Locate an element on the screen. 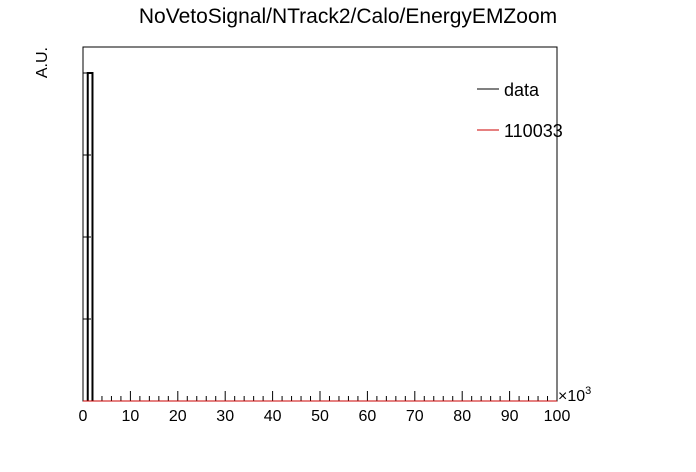 The image size is (696, 472). x-tick-label: 40 is located at coordinates (273, 416).